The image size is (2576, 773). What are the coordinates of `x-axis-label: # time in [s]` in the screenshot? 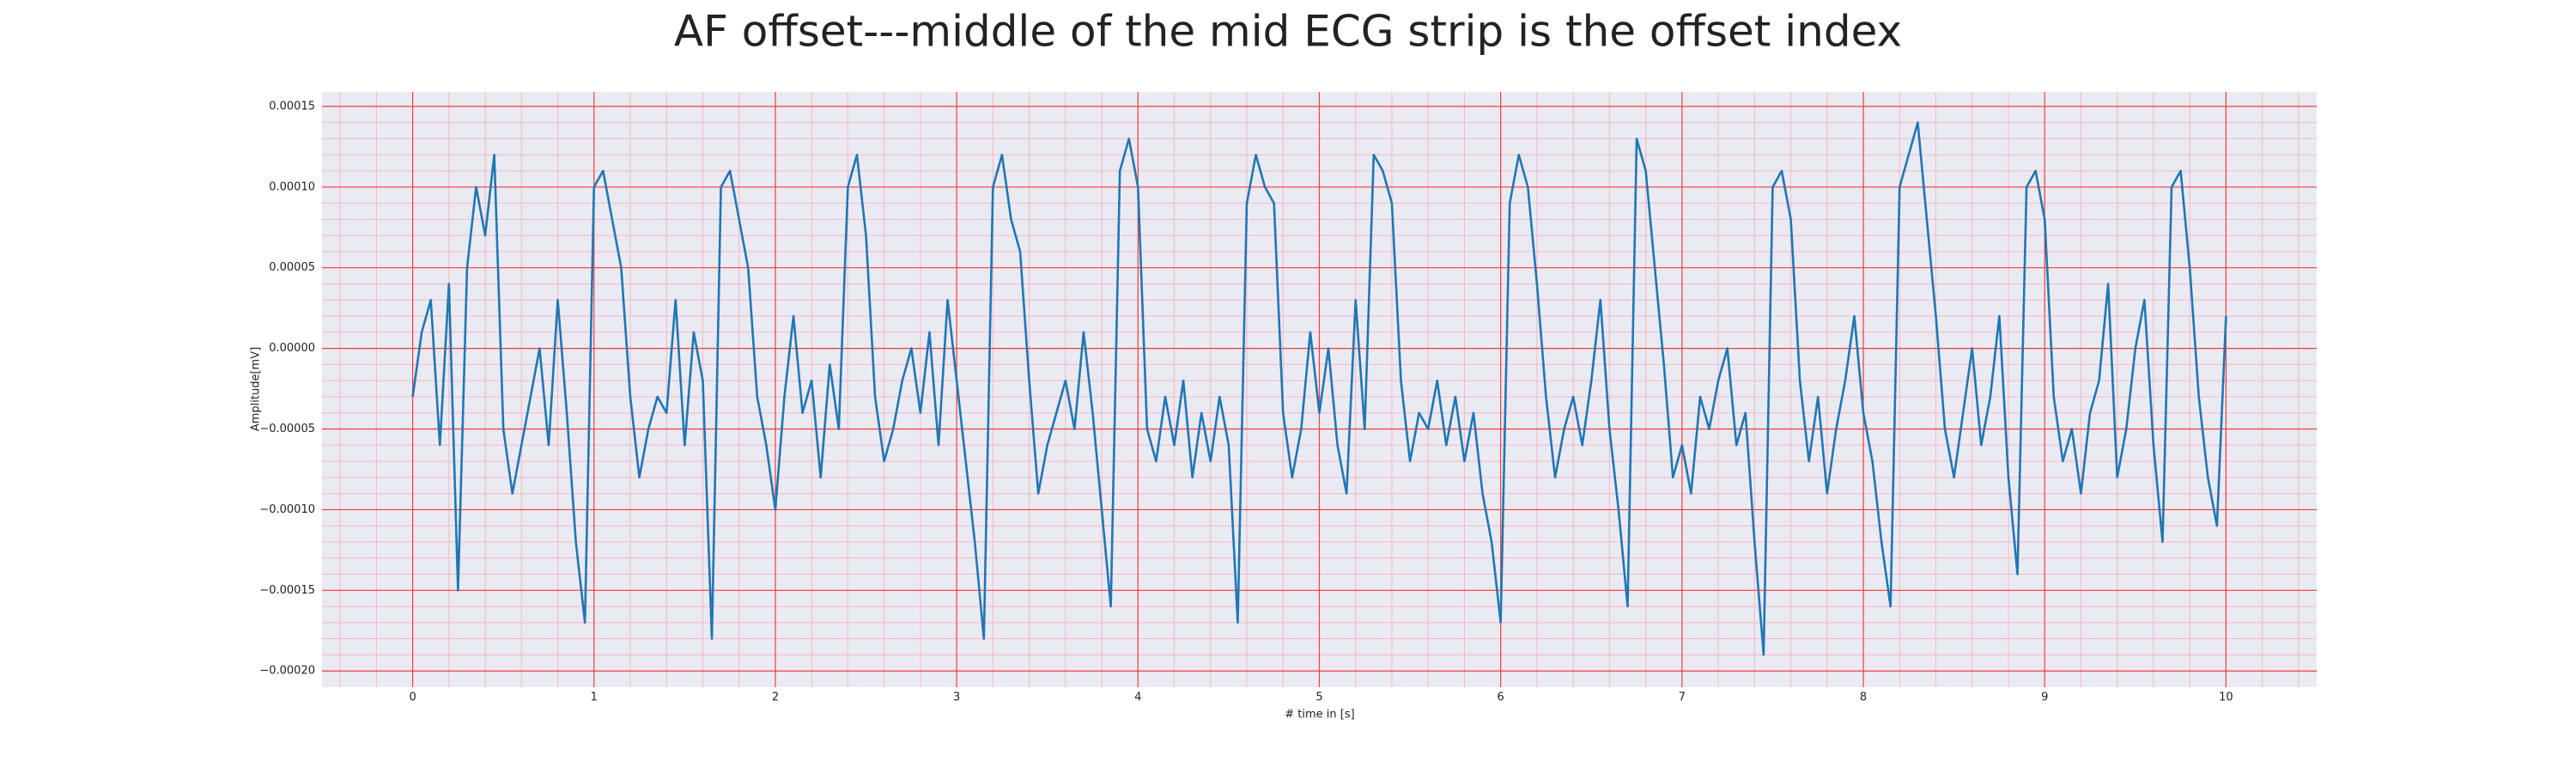 It's located at (1319, 715).